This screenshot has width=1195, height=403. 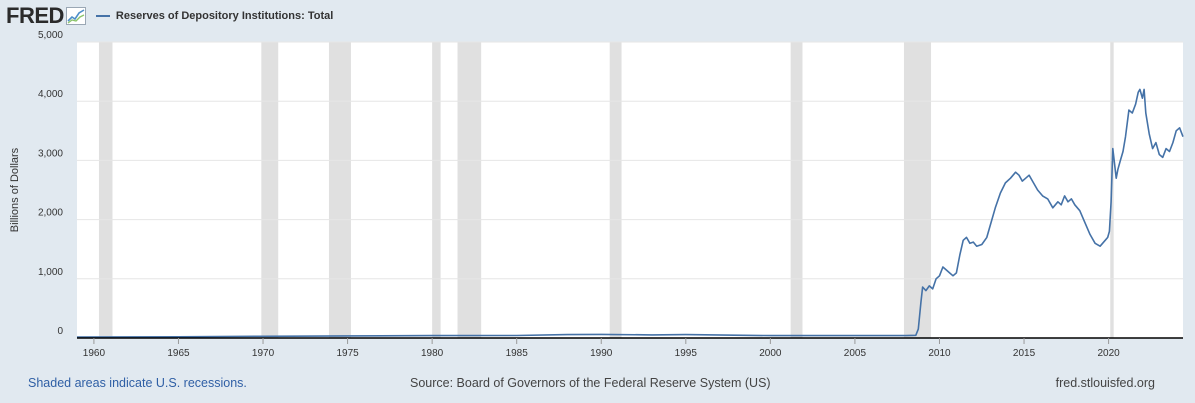 I want to click on x-tick-label: 1995, so click(x=686, y=353).